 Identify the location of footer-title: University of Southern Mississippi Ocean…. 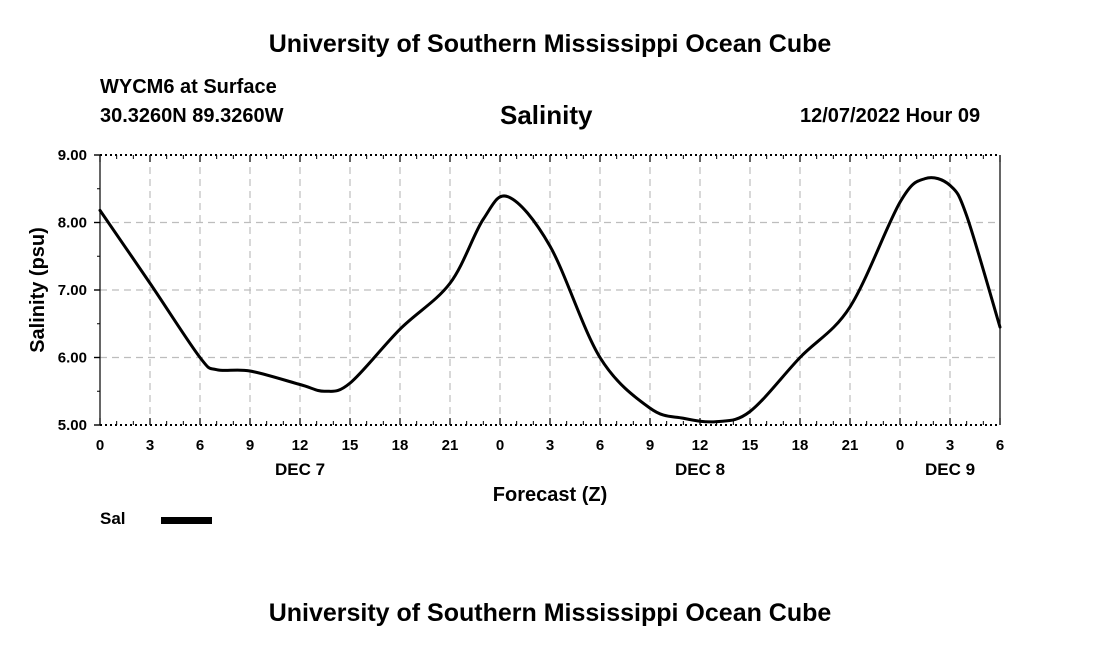
(550, 613).